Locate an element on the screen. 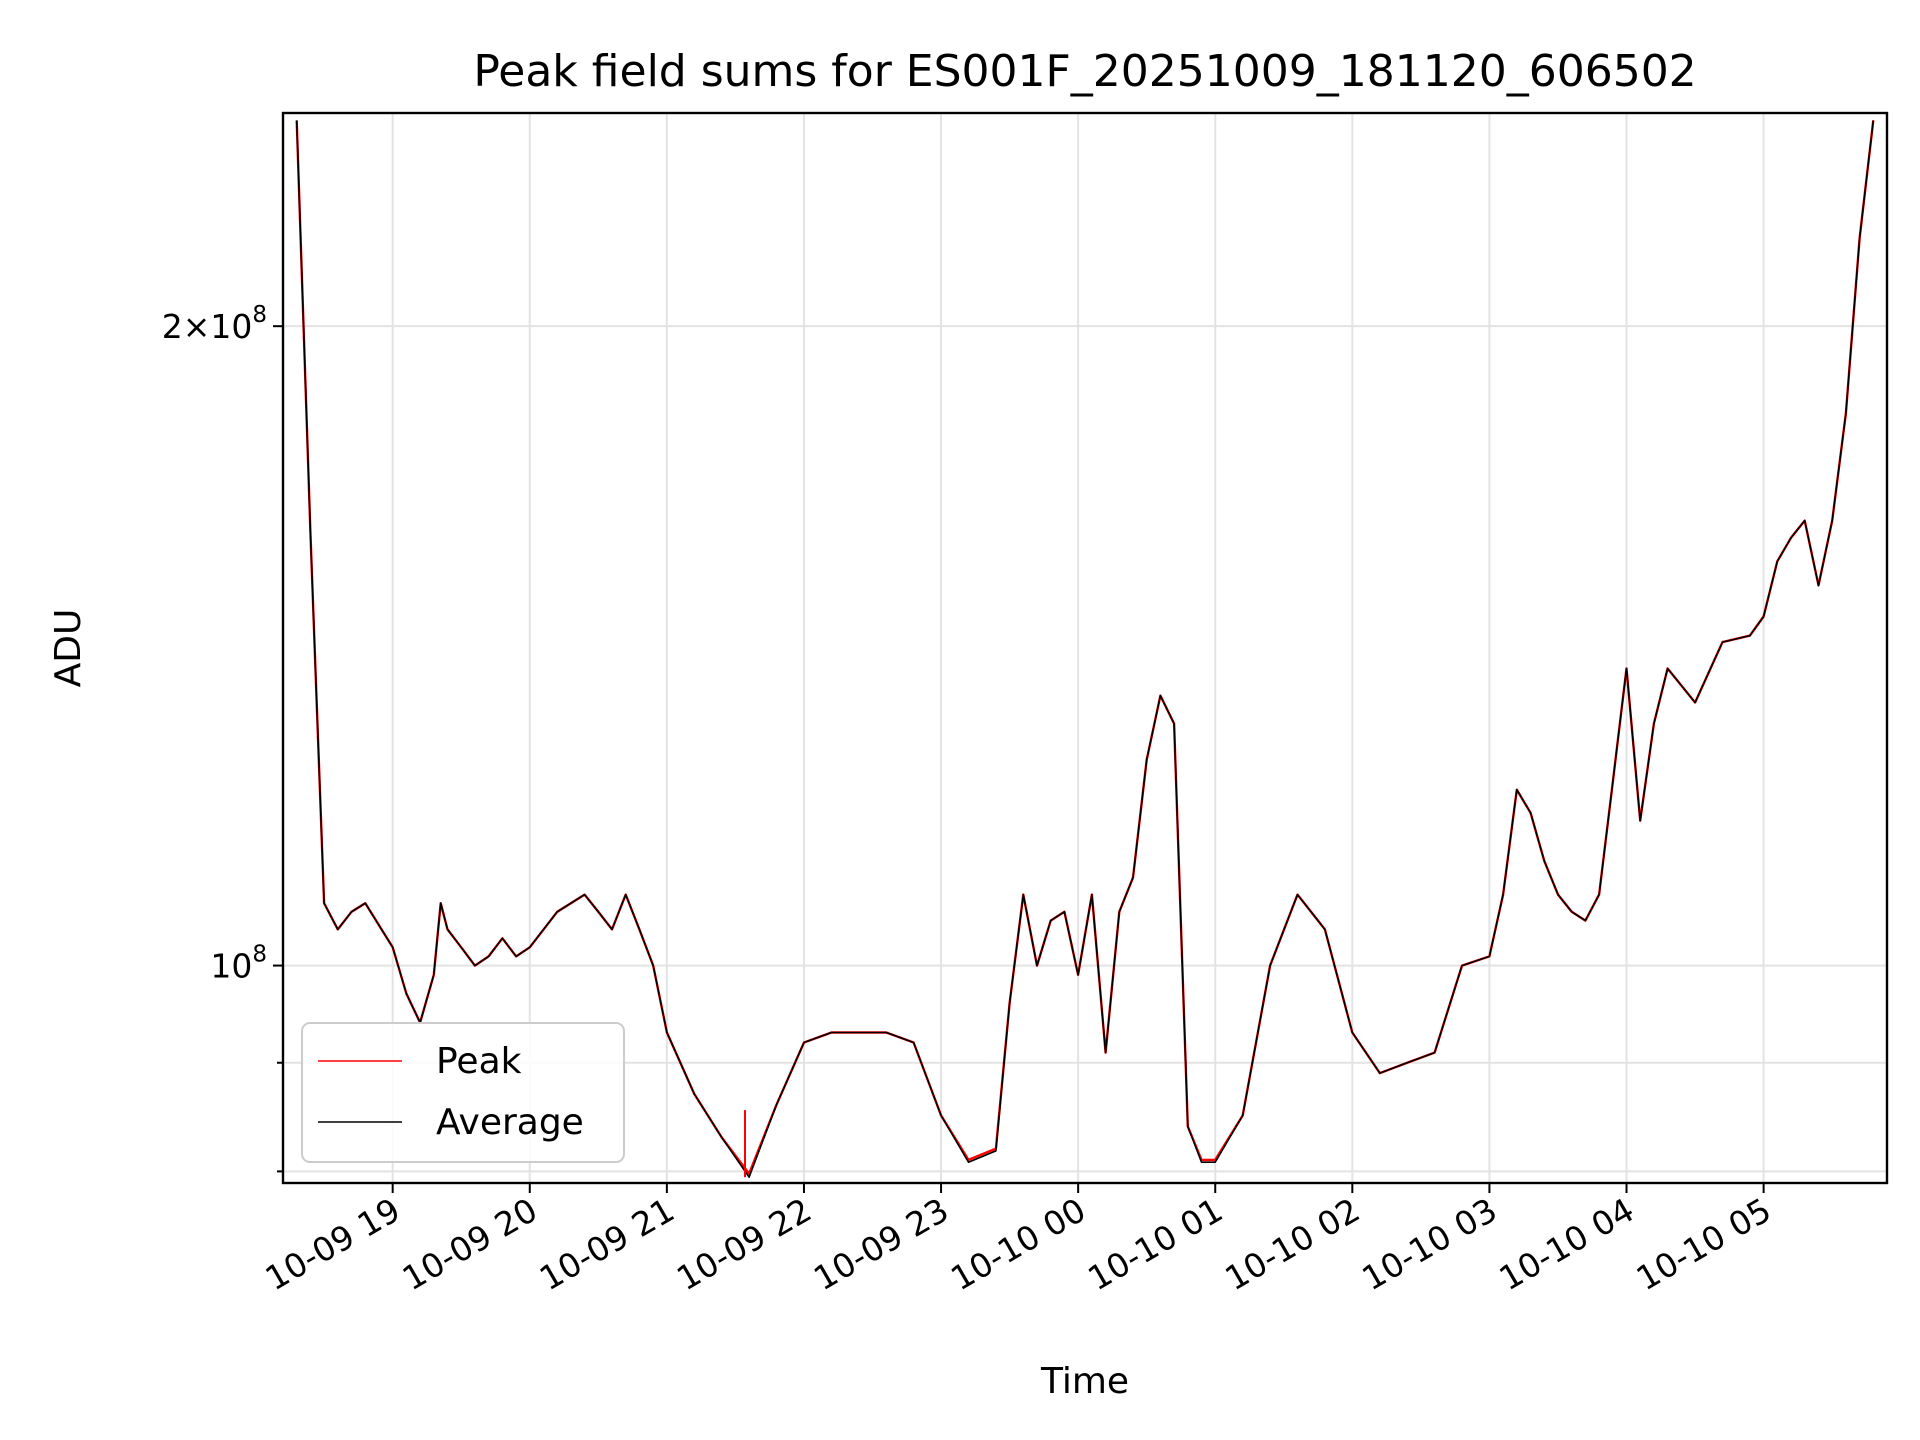 The image size is (1920, 1440). x-axis-label: Time is located at coordinates (1084, 1381).